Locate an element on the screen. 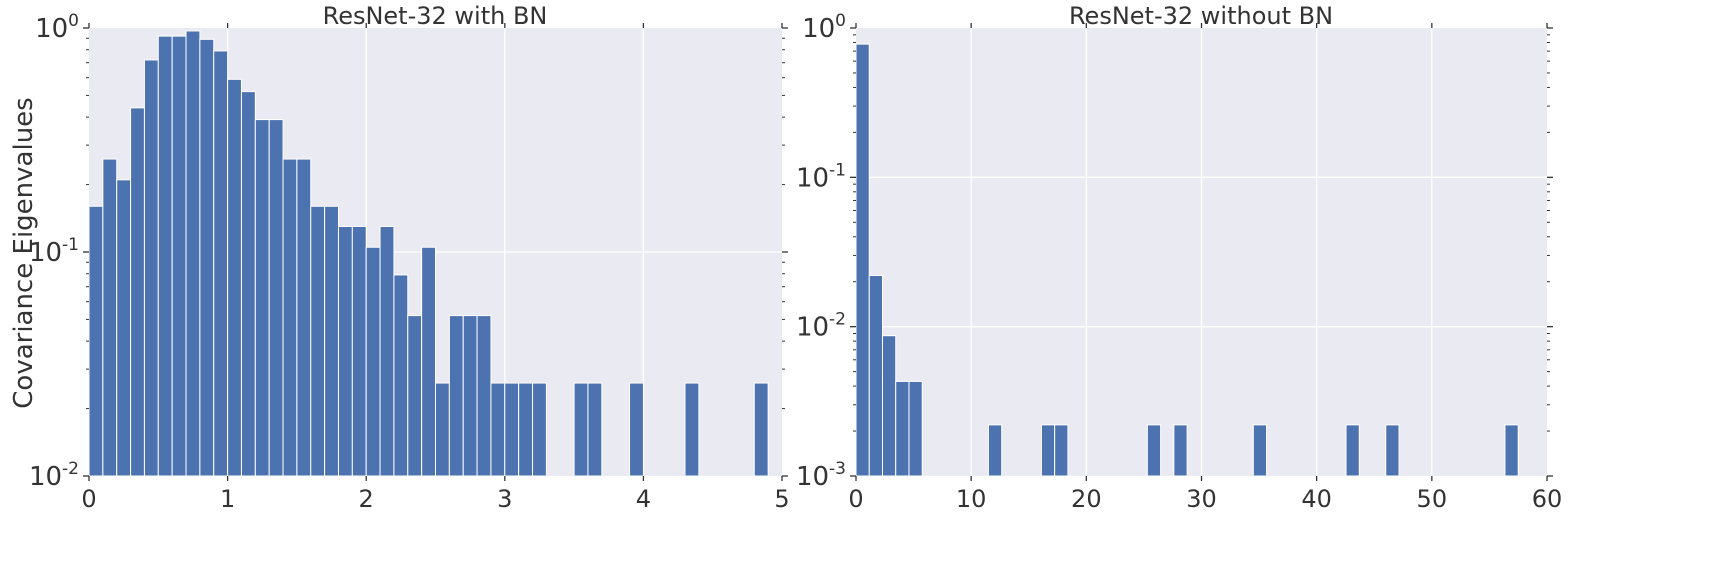  x-tick-label: 40 is located at coordinates (1316, 499).